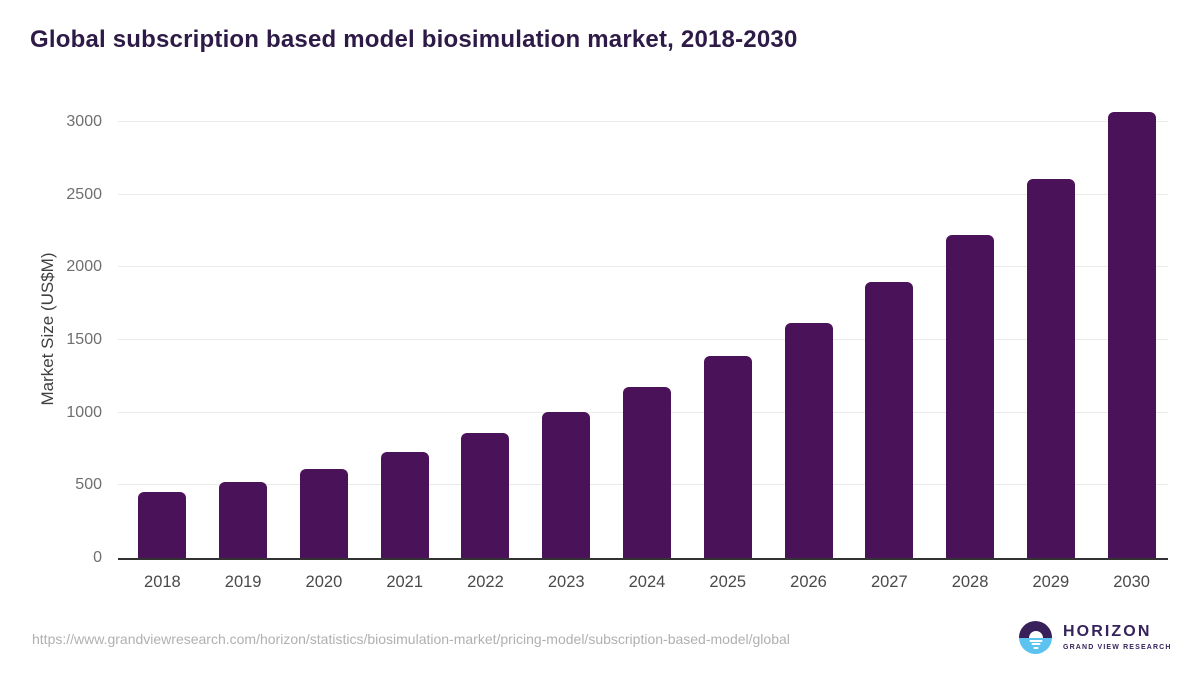 This screenshot has width=1200, height=675. What do you see at coordinates (84, 412) in the screenshot?
I see `y-tick-label: 1000` at bounding box center [84, 412].